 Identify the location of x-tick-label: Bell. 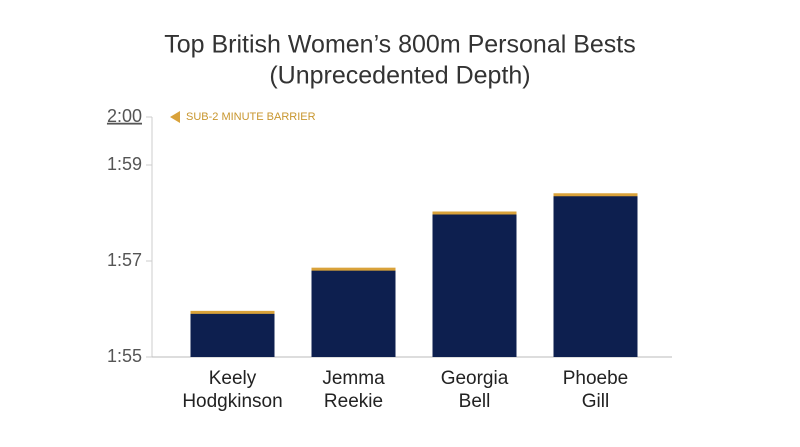
(475, 401).